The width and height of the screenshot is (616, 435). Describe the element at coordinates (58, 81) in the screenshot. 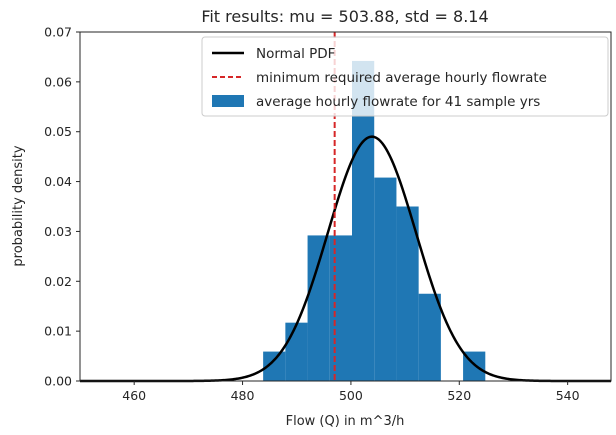

I see `y-tick-label: 0.06` at that location.